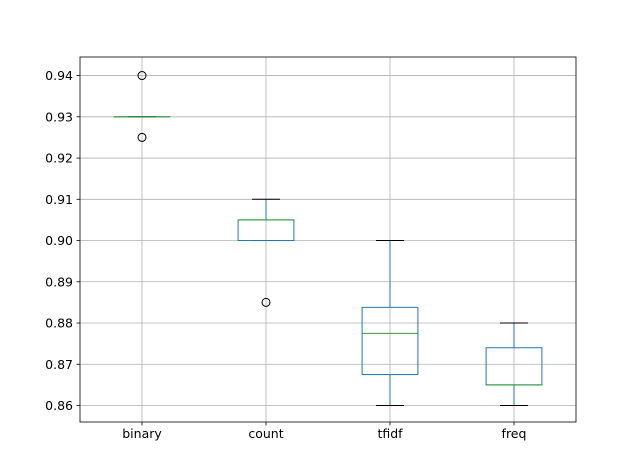  What do you see at coordinates (514, 433) in the screenshot?
I see `x-tick-label: freq` at bounding box center [514, 433].